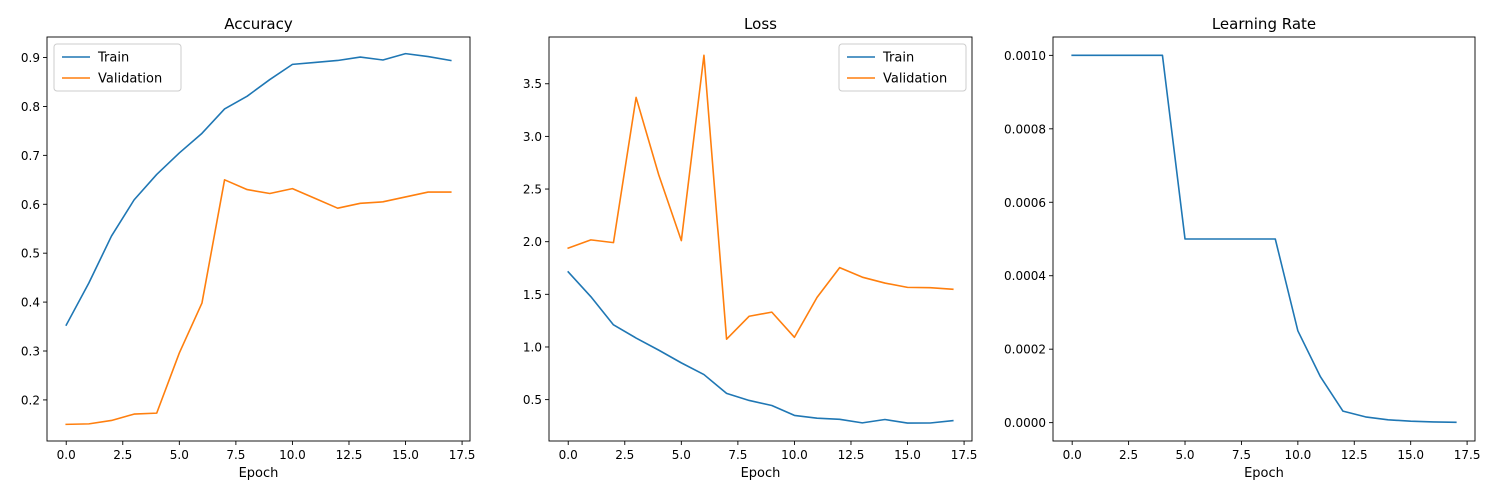 The width and height of the screenshot is (1500, 500). Describe the element at coordinates (760, 24) in the screenshot. I see `chart-title: Loss` at that location.